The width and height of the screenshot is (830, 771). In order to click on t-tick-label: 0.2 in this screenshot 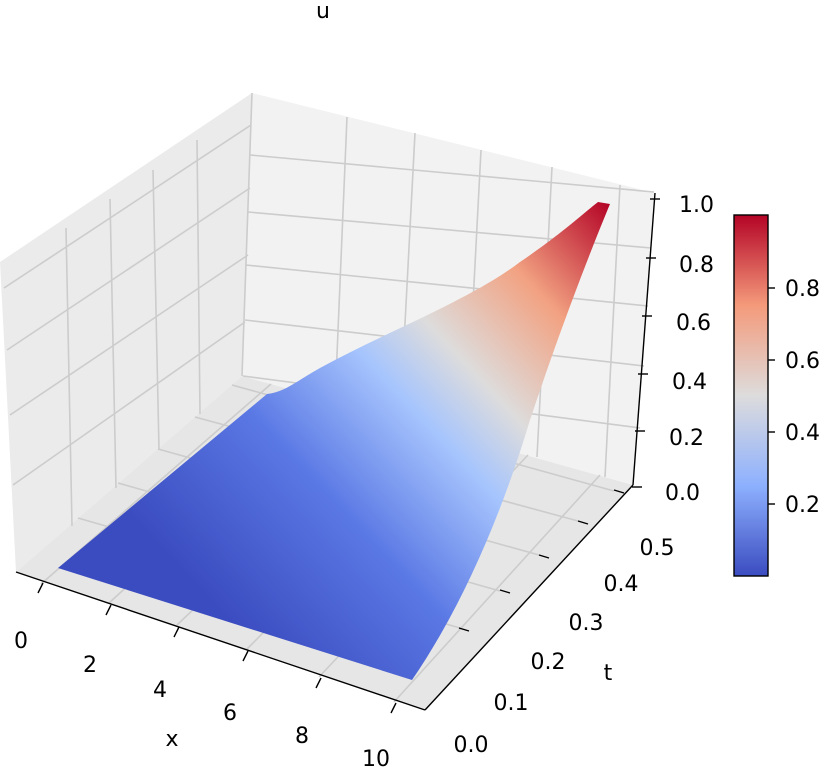, I will do `click(548, 662)`.